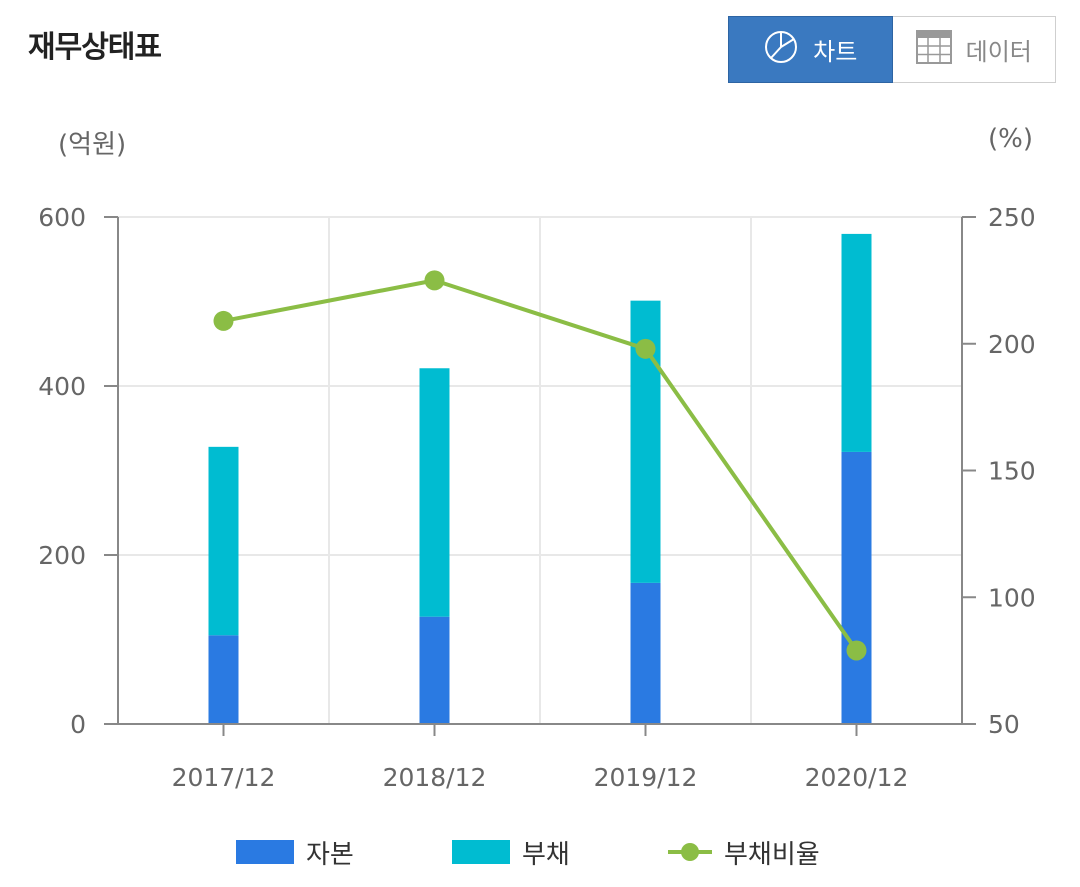 The width and height of the screenshot is (1080, 887). What do you see at coordinates (434, 280) in the screenshot?
I see `ratio-point-2018/12` at bounding box center [434, 280].